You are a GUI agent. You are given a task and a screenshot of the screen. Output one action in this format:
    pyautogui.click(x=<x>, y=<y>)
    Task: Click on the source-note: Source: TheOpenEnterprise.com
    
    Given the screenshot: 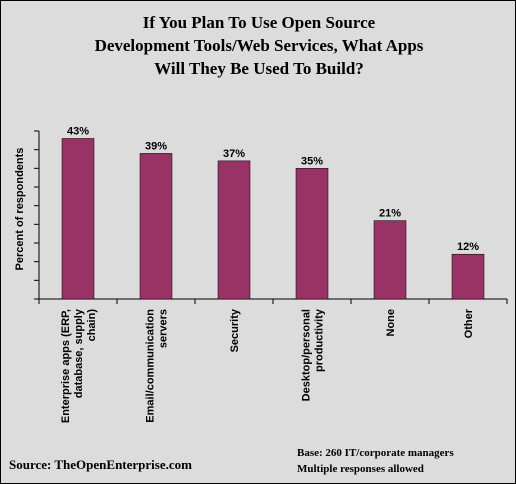 What is the action you would take?
    pyautogui.click(x=100, y=464)
    